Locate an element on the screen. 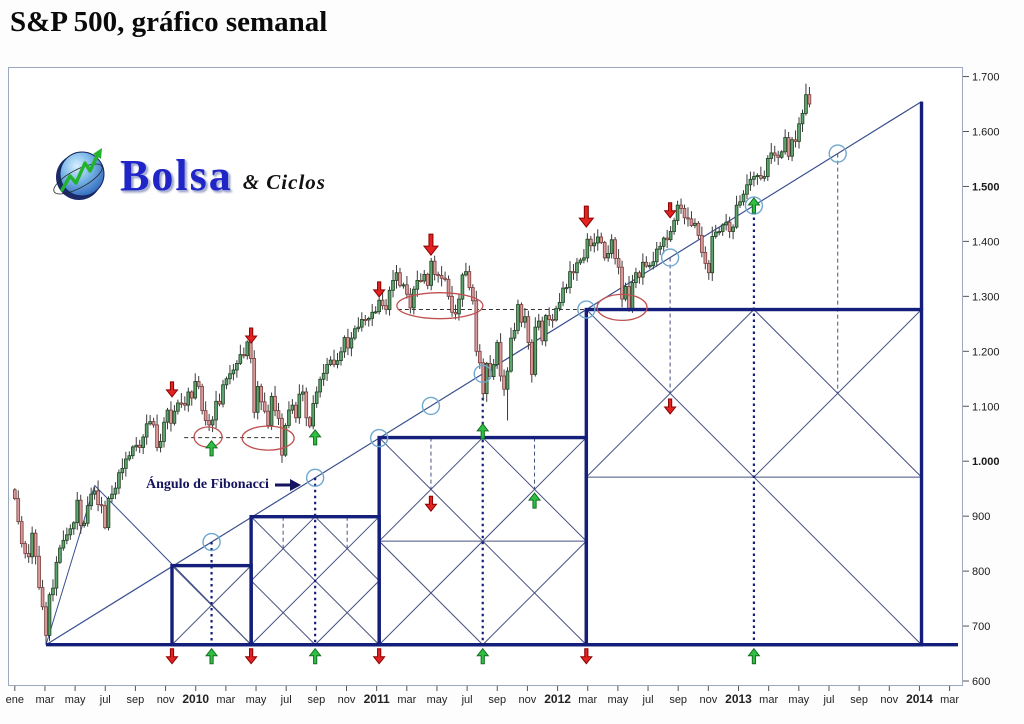  right-arrow-icon is located at coordinates (287, 485).